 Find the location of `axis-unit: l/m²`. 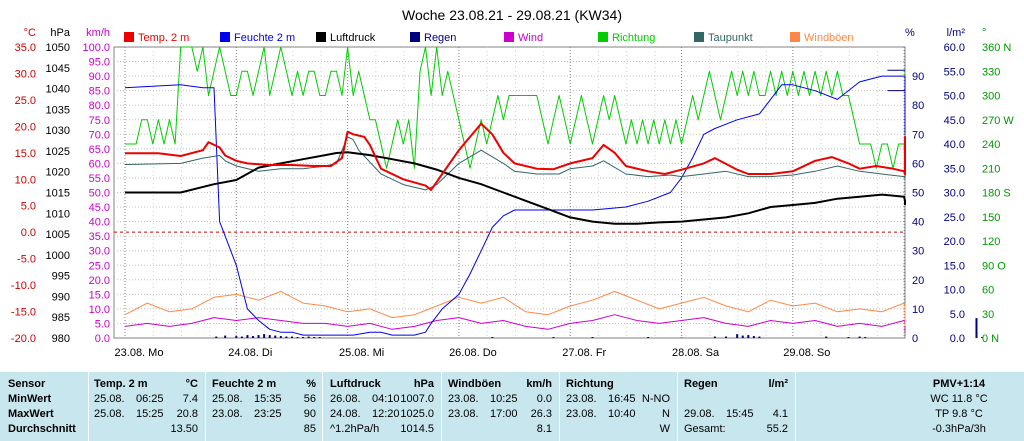

axis-unit: l/m² is located at coordinates (956, 33).